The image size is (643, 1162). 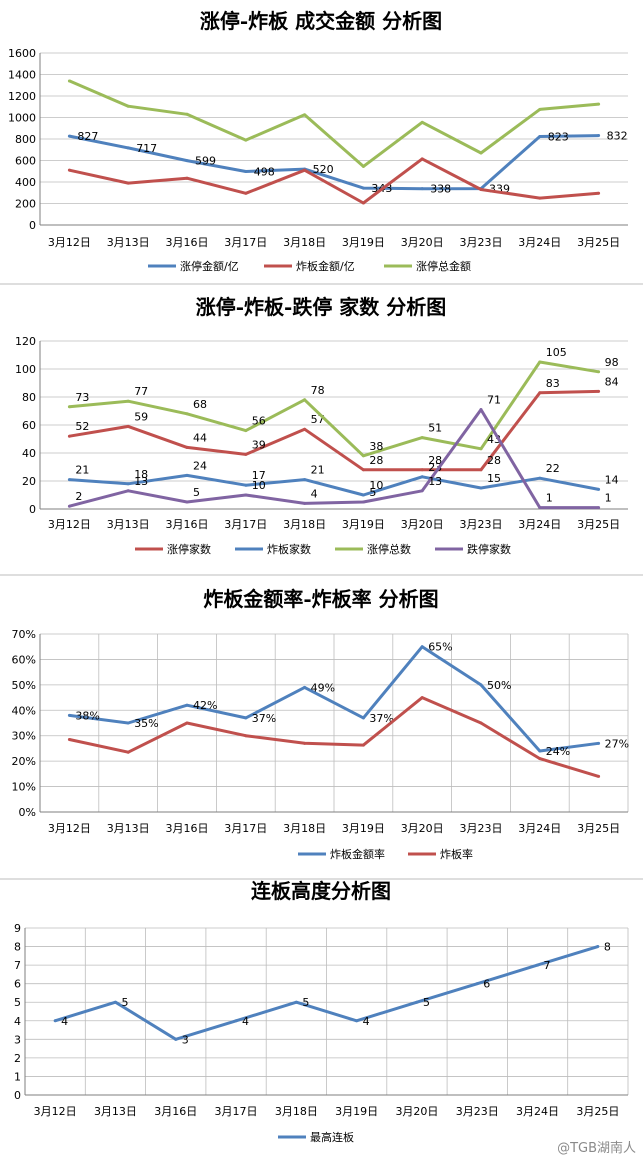 What do you see at coordinates (25, 341) in the screenshot?
I see `y-tick-label: 120` at bounding box center [25, 341].